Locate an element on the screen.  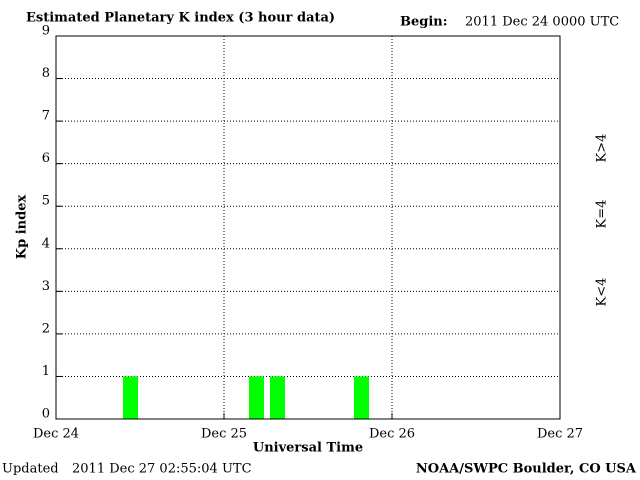
x-tick-label: Dec 24 is located at coordinates (56, 434).